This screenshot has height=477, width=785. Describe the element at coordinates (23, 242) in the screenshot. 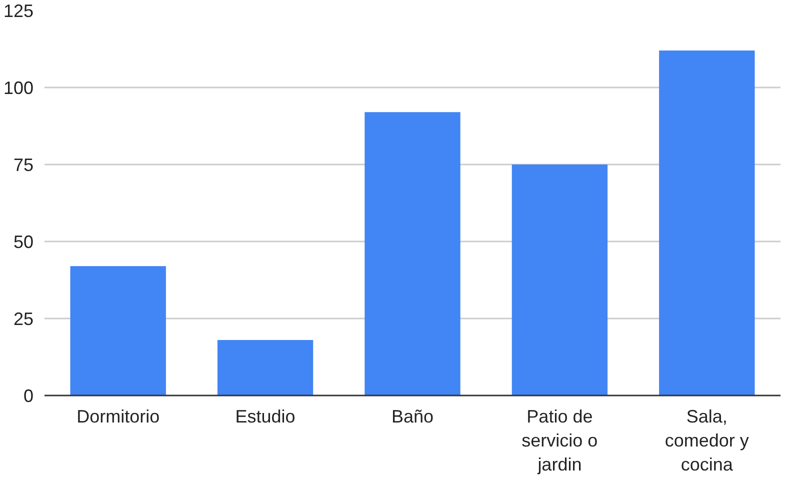

I see `y-tick-label: 50` at that location.